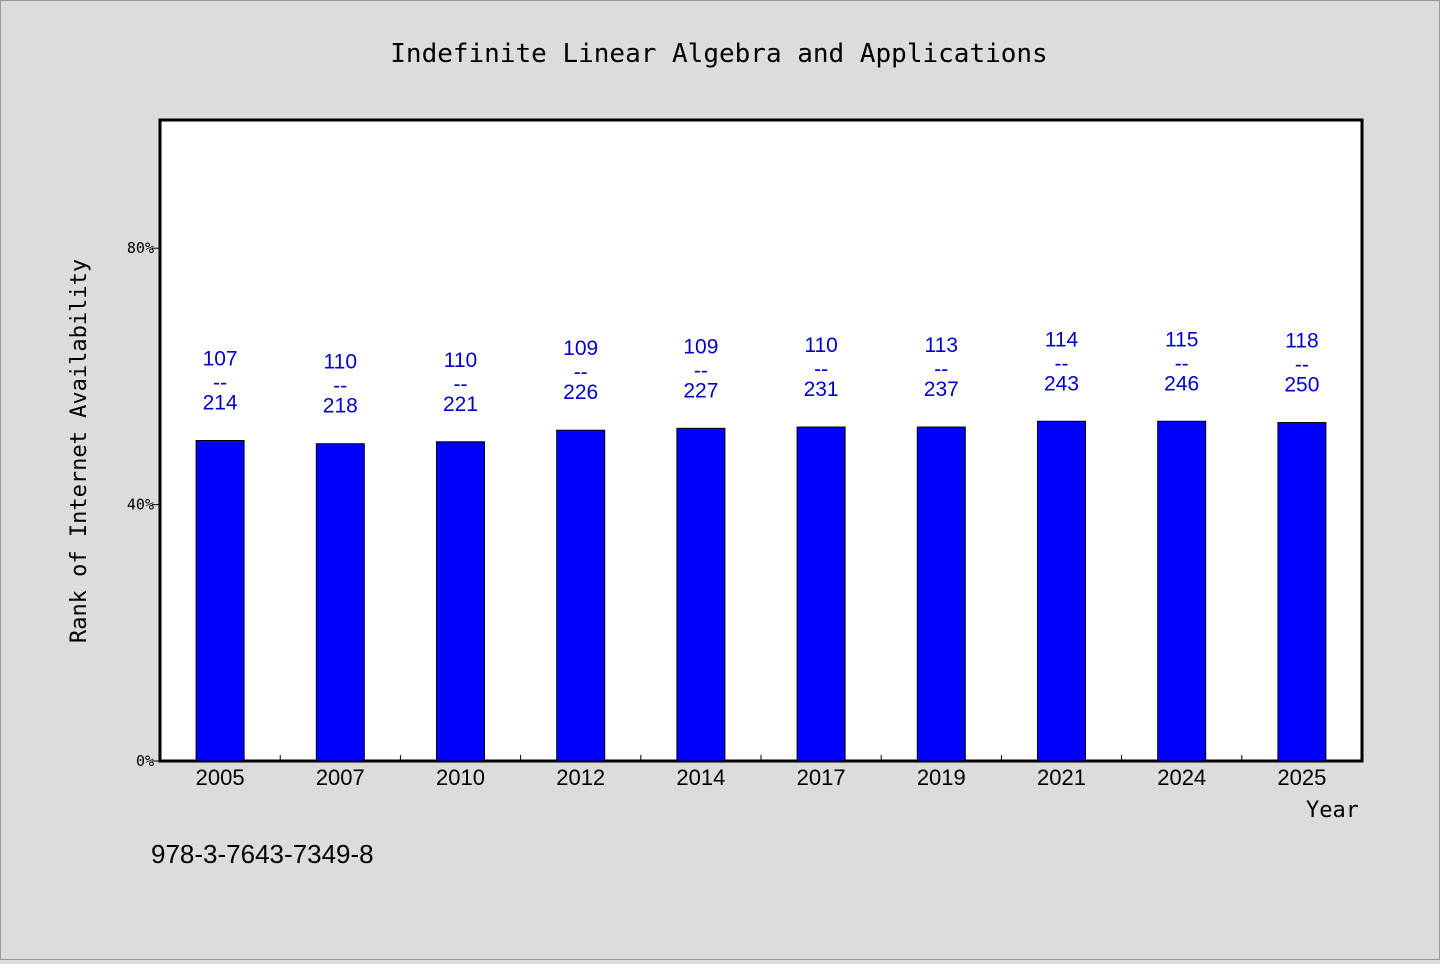 This screenshot has height=964, width=1440. I want to click on bar-label-top-2017: 110, so click(820, 345).